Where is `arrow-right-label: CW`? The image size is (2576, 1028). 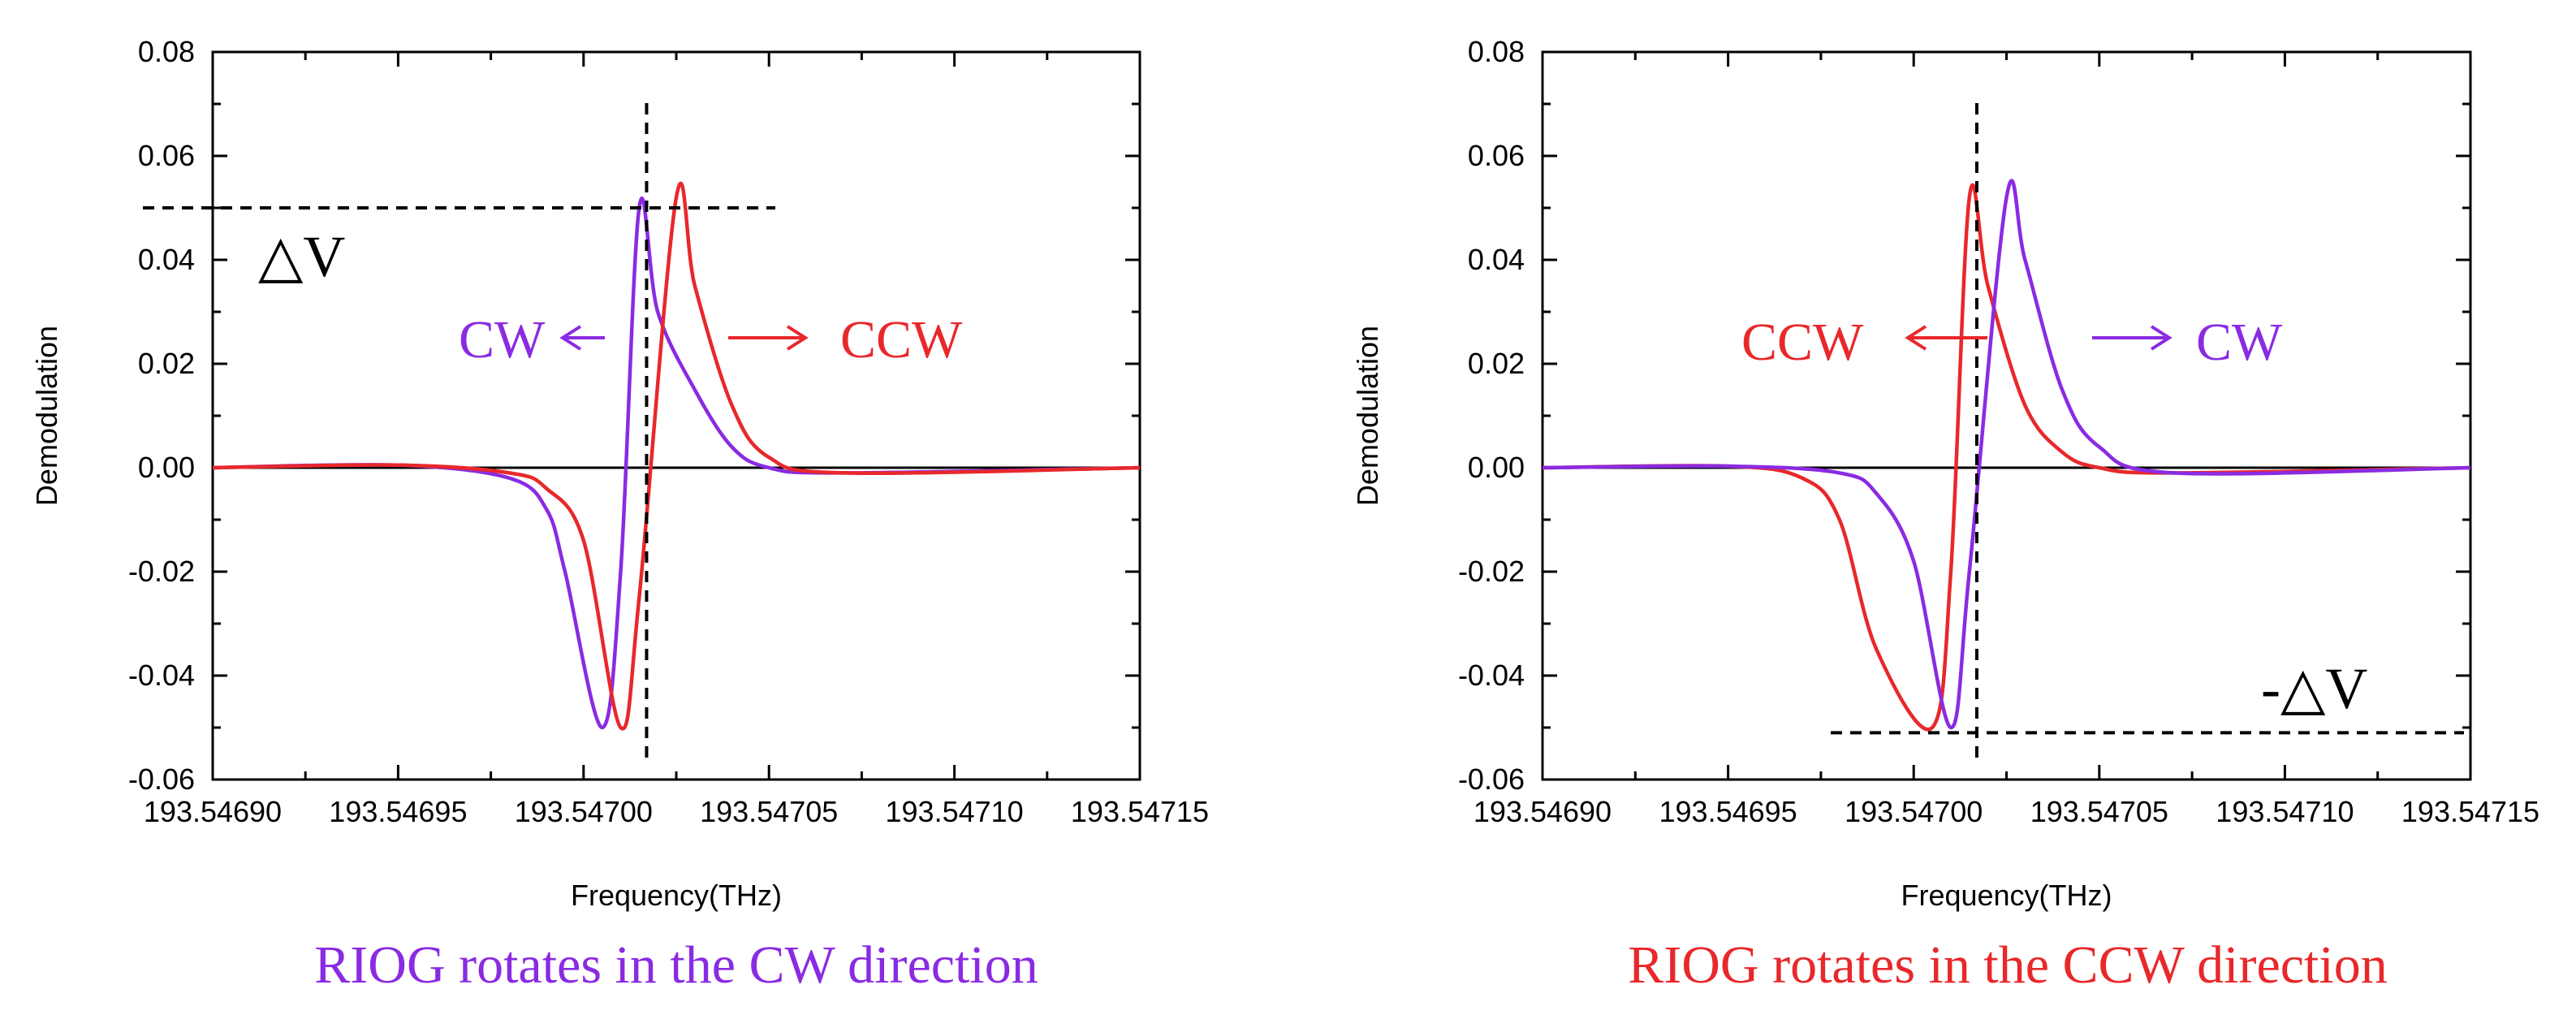 arrow-right-label: CW is located at coordinates (2239, 342).